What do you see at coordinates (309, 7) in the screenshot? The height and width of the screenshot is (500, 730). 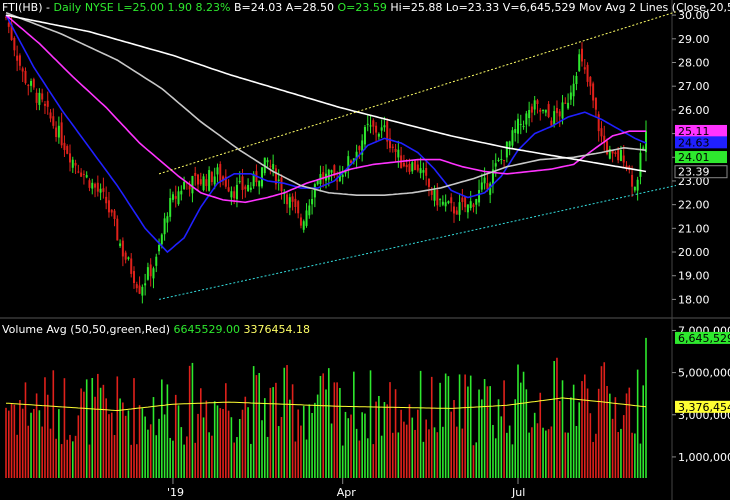 I see `ask-price: A=28.50` at bounding box center [309, 7].